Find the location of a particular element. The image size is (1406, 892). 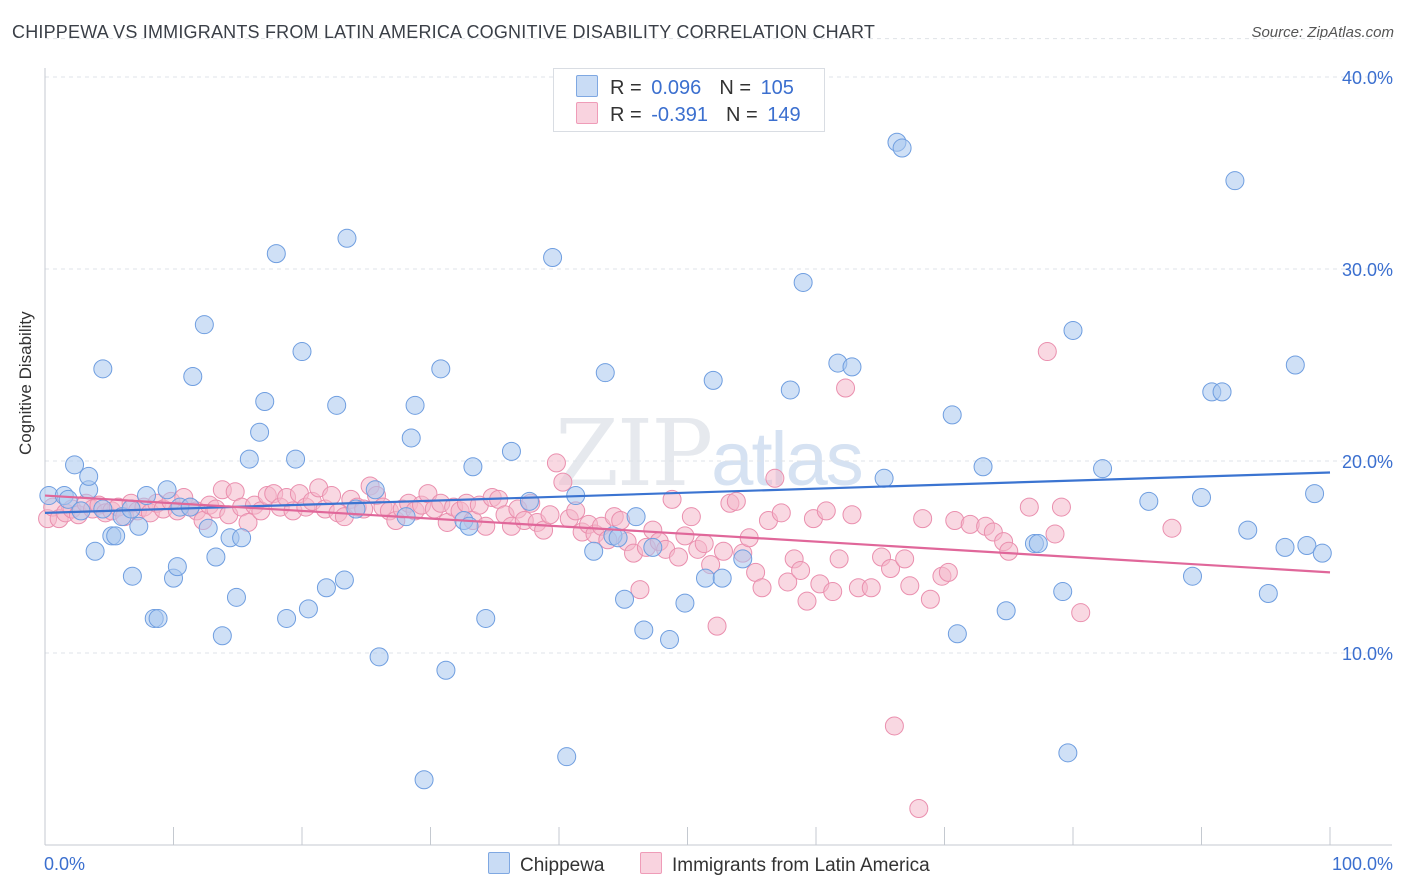

y-tick-label: 40.0% is located at coordinates (1367, 78).